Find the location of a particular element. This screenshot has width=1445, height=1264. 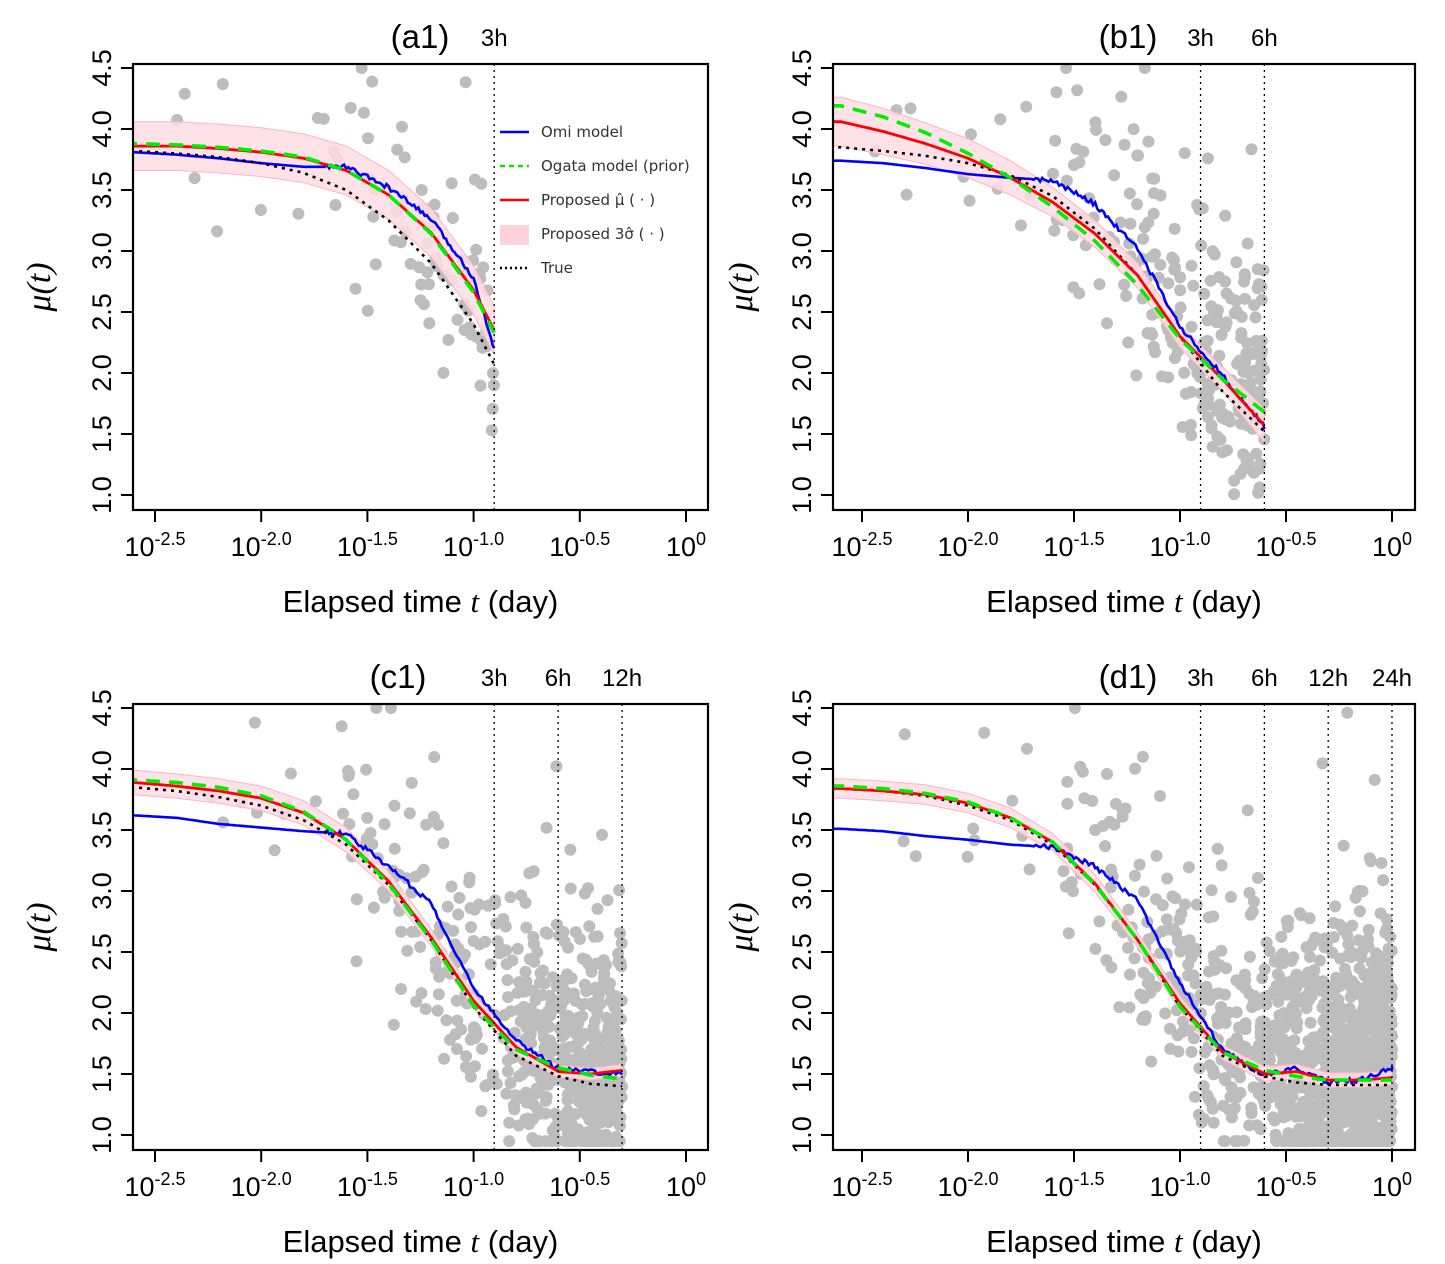

legend-label: Ogata model (prior) is located at coordinates (615, 166).